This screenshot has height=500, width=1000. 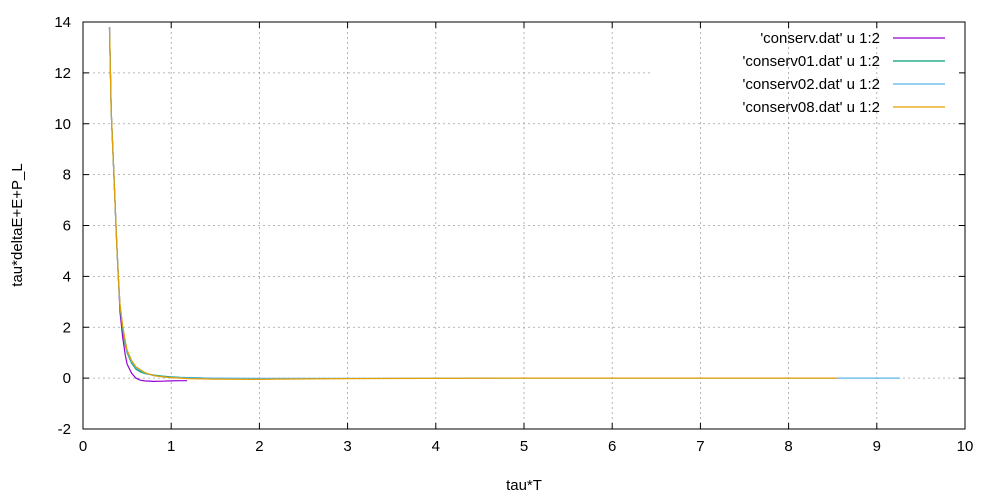 I want to click on legend-label-1: 'conserv01.dat' u 1:2, so click(x=811, y=61).